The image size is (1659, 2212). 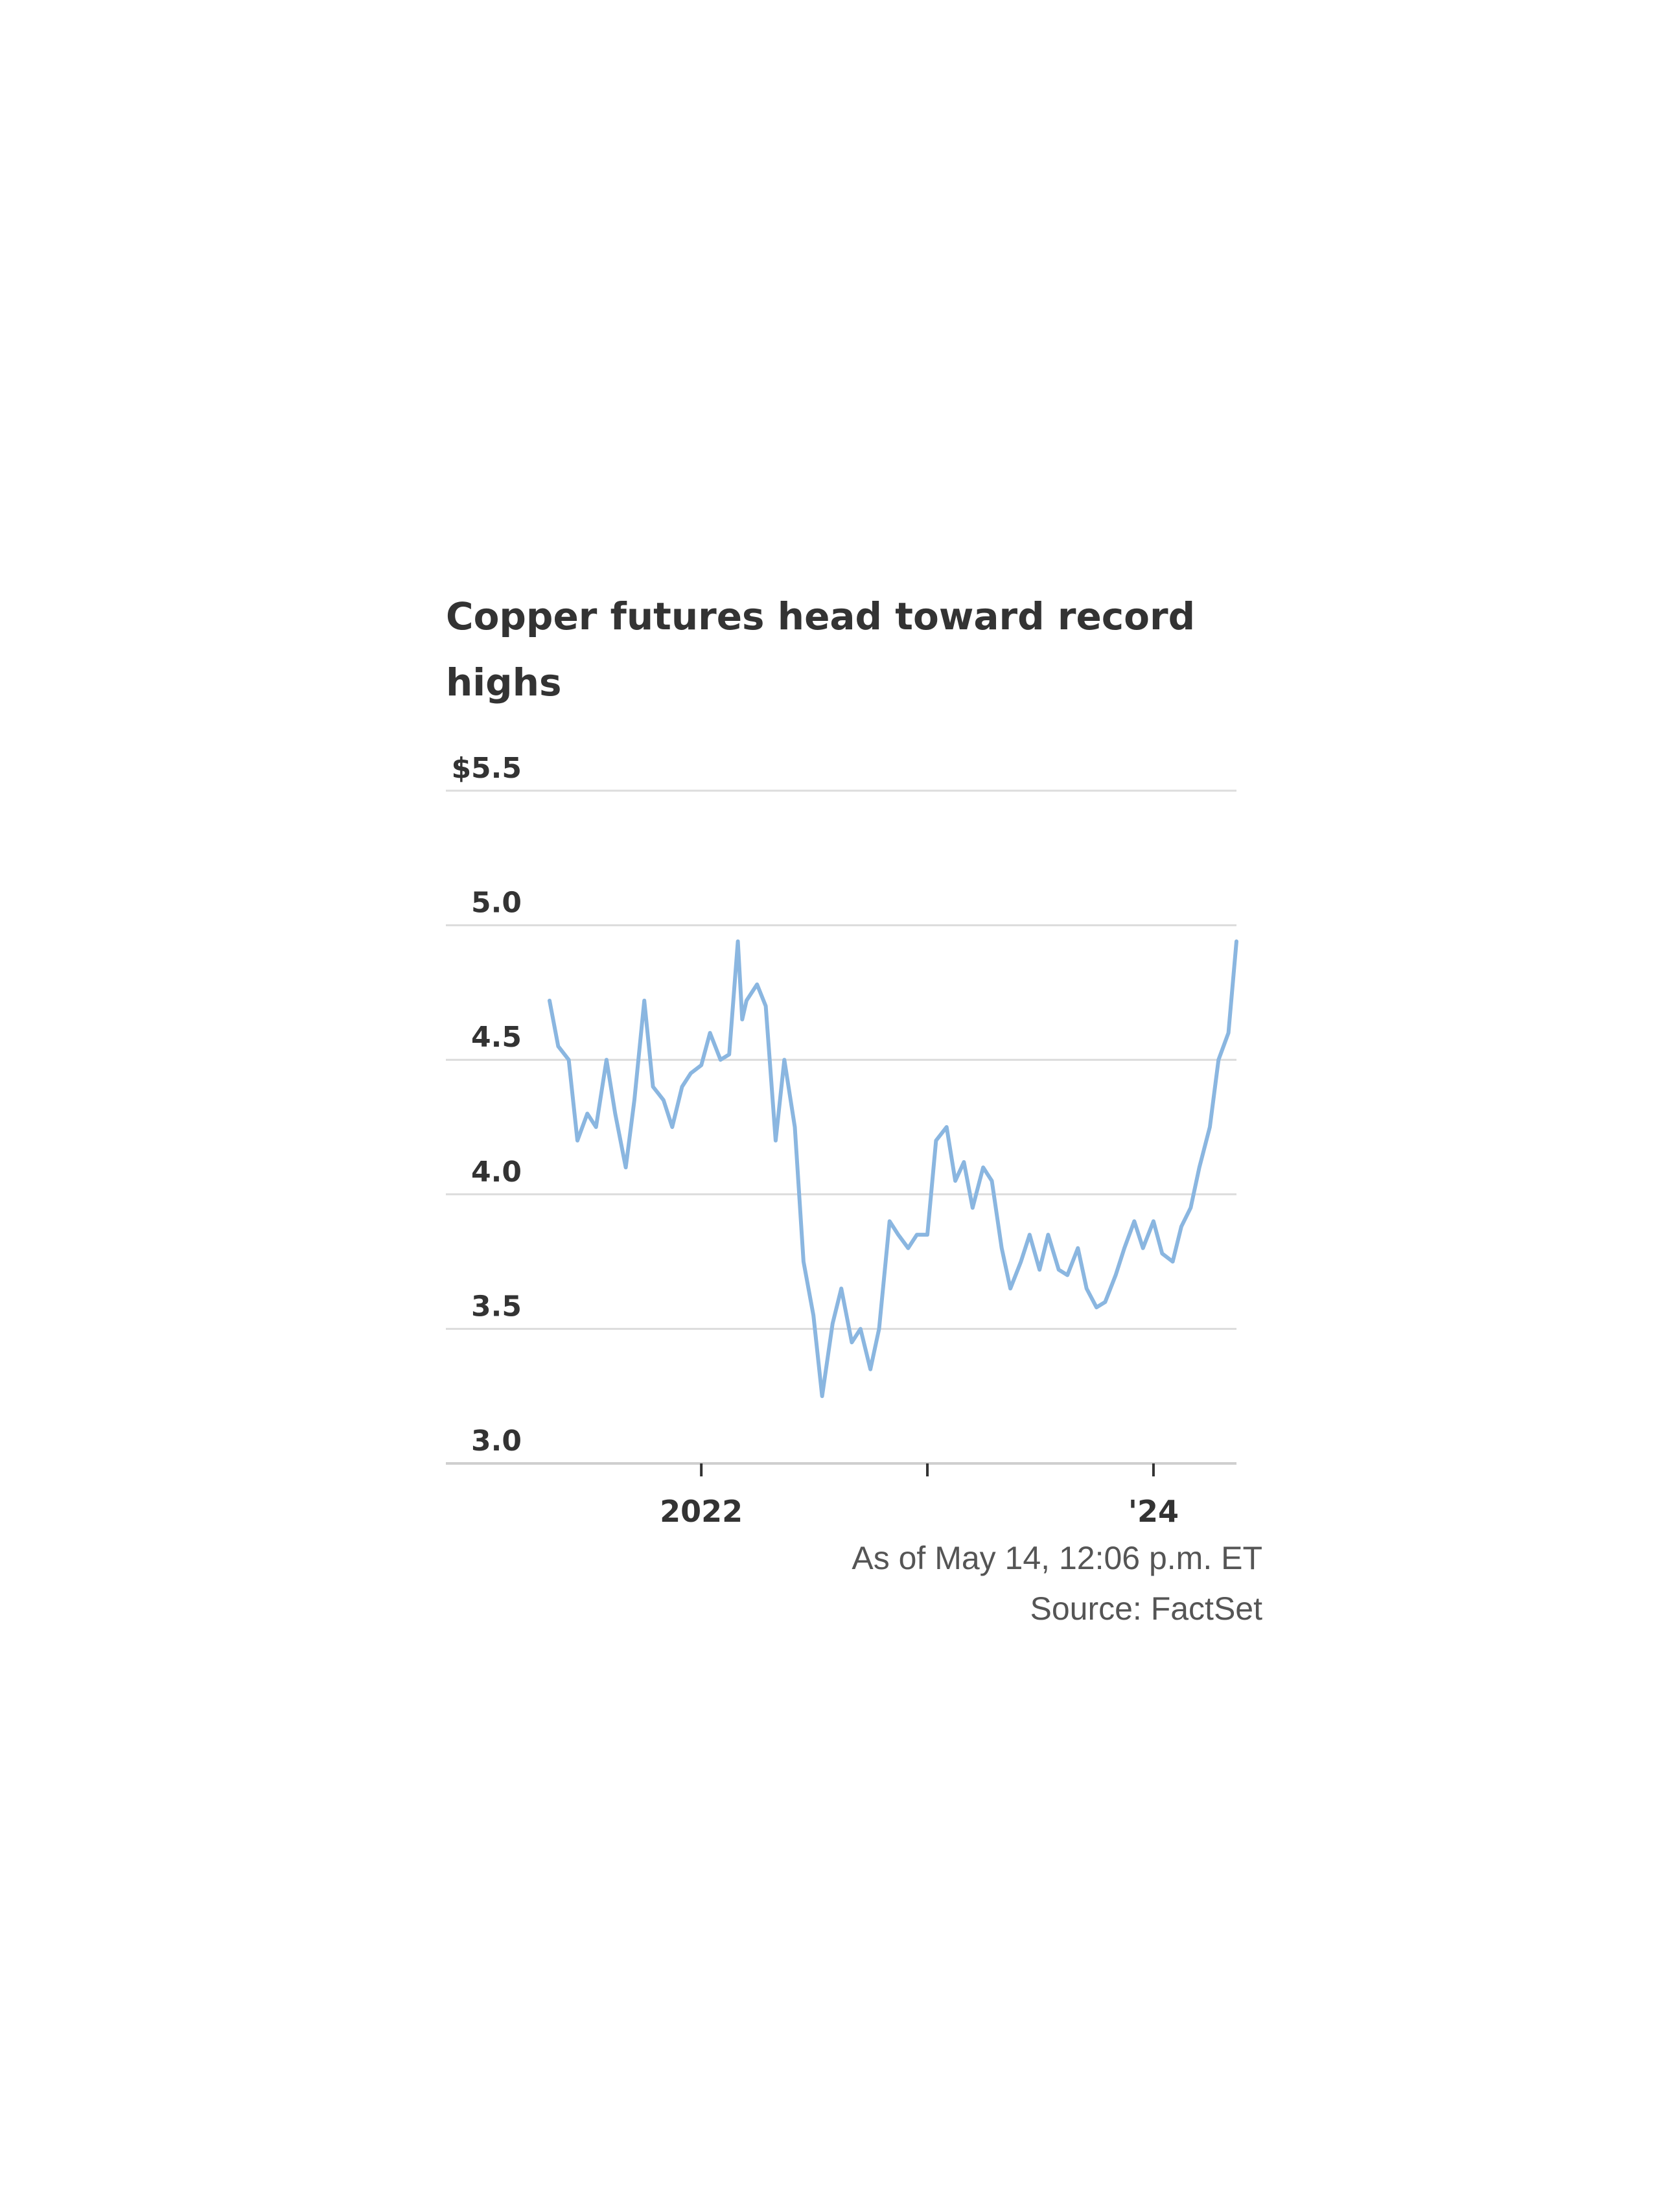 What do you see at coordinates (486, 768) in the screenshot?
I see `y-tick-label: $5.5` at bounding box center [486, 768].